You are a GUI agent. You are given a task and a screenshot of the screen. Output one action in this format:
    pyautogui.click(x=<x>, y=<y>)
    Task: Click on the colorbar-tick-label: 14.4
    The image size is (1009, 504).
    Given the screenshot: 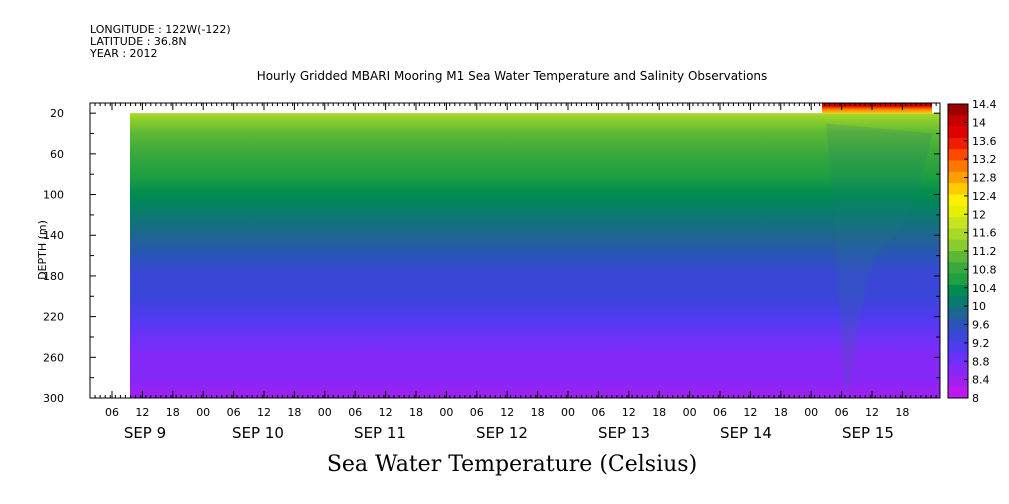 What is the action you would take?
    pyautogui.click(x=984, y=104)
    